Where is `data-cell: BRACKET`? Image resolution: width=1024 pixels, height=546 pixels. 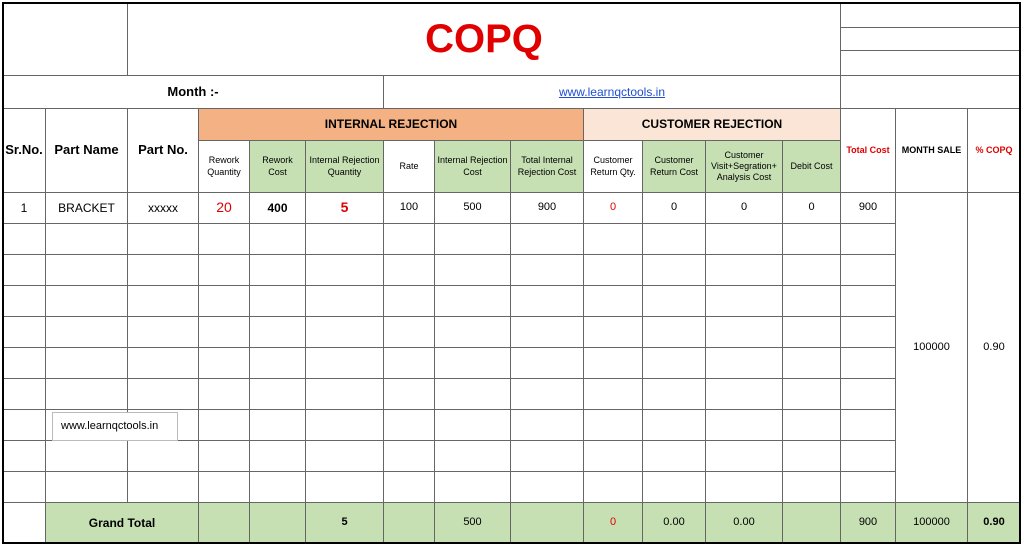
data-cell: BRACKET is located at coordinates (86, 208).